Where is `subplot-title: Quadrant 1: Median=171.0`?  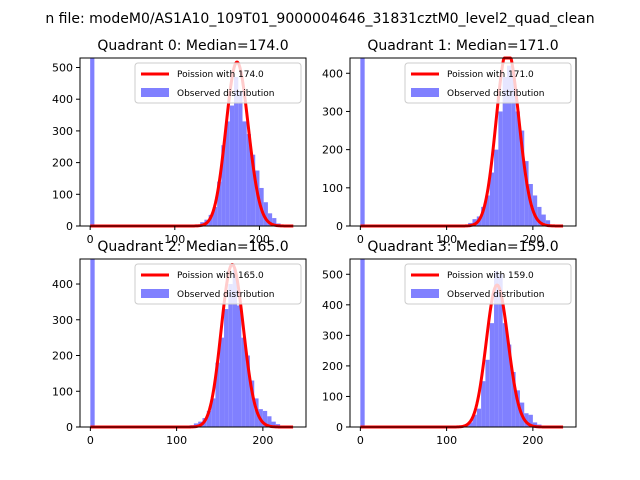
subplot-title: Quadrant 1: Median=171.0 is located at coordinates (462, 46).